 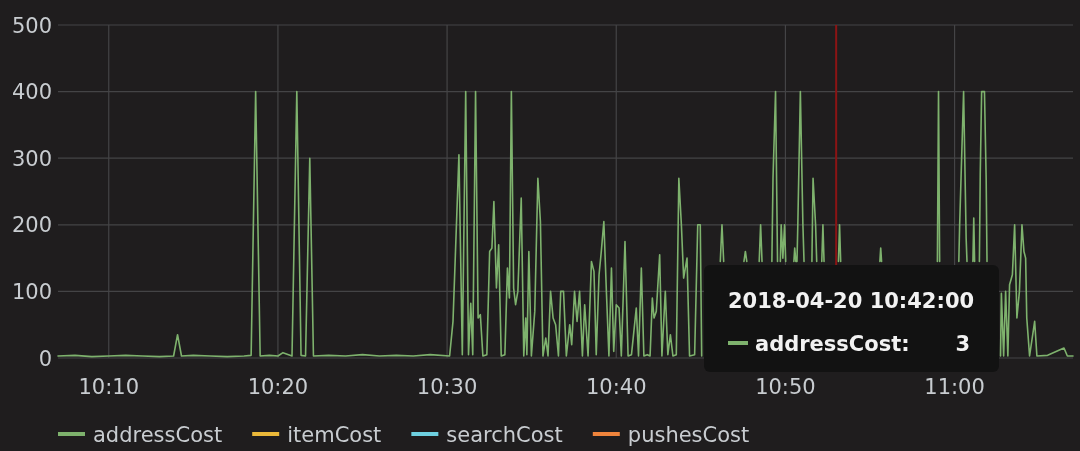 What do you see at coordinates (31, 158) in the screenshot?
I see `y-tick-label: 300` at bounding box center [31, 158].